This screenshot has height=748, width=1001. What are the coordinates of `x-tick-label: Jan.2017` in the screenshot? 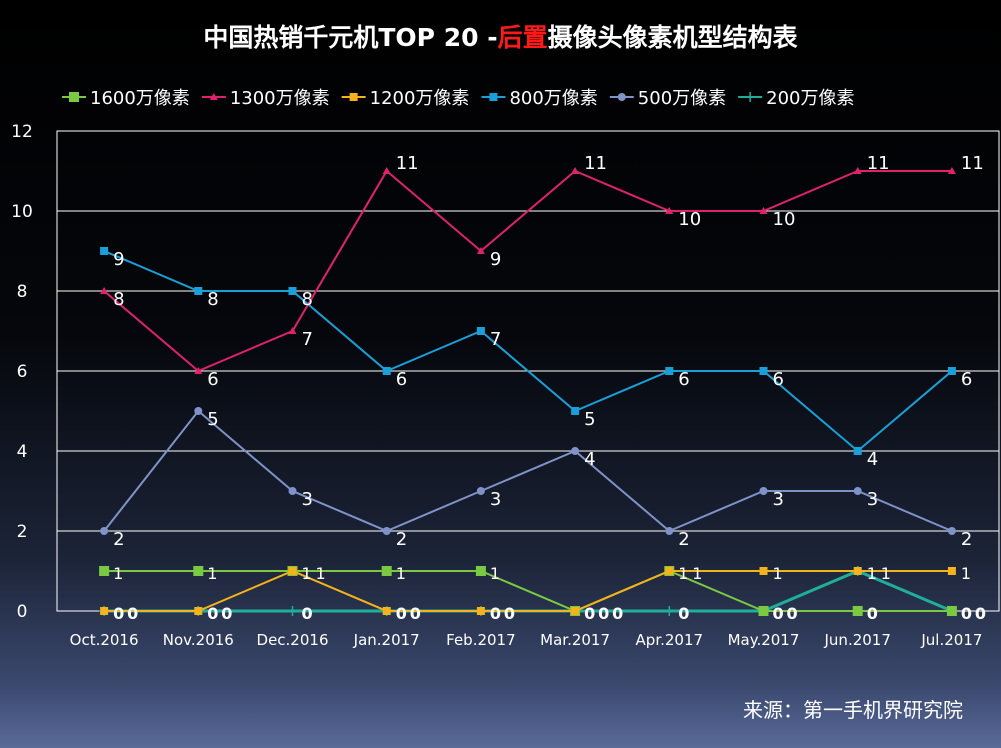 It's located at (386, 640).